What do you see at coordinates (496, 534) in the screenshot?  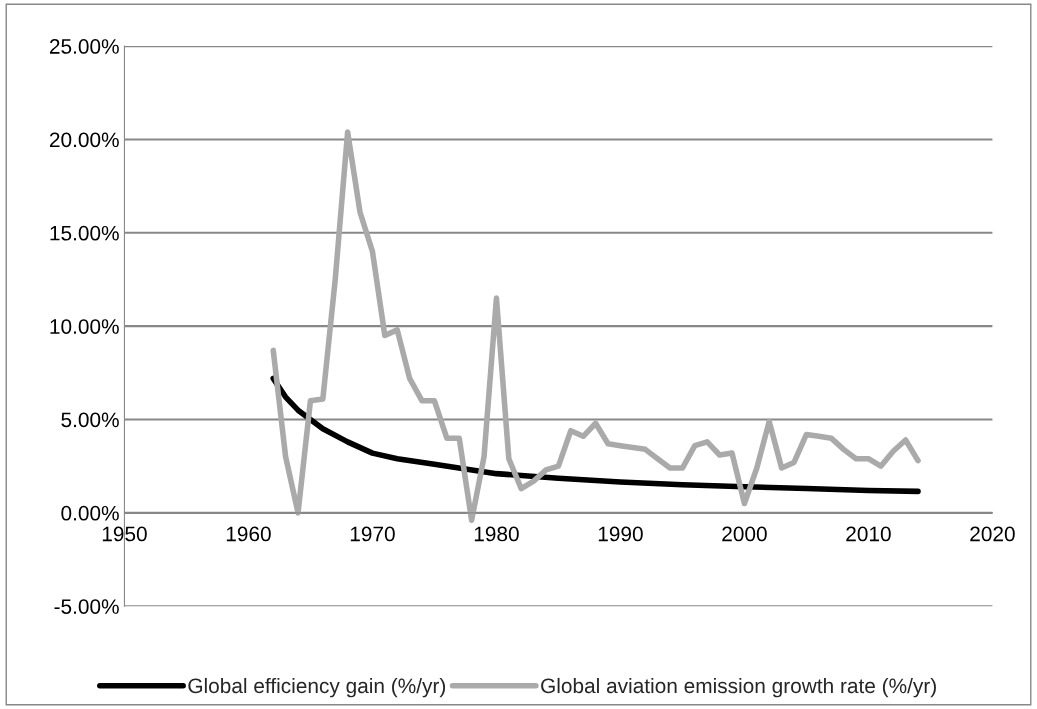 I see `x-tick-label: 1980` at bounding box center [496, 534].